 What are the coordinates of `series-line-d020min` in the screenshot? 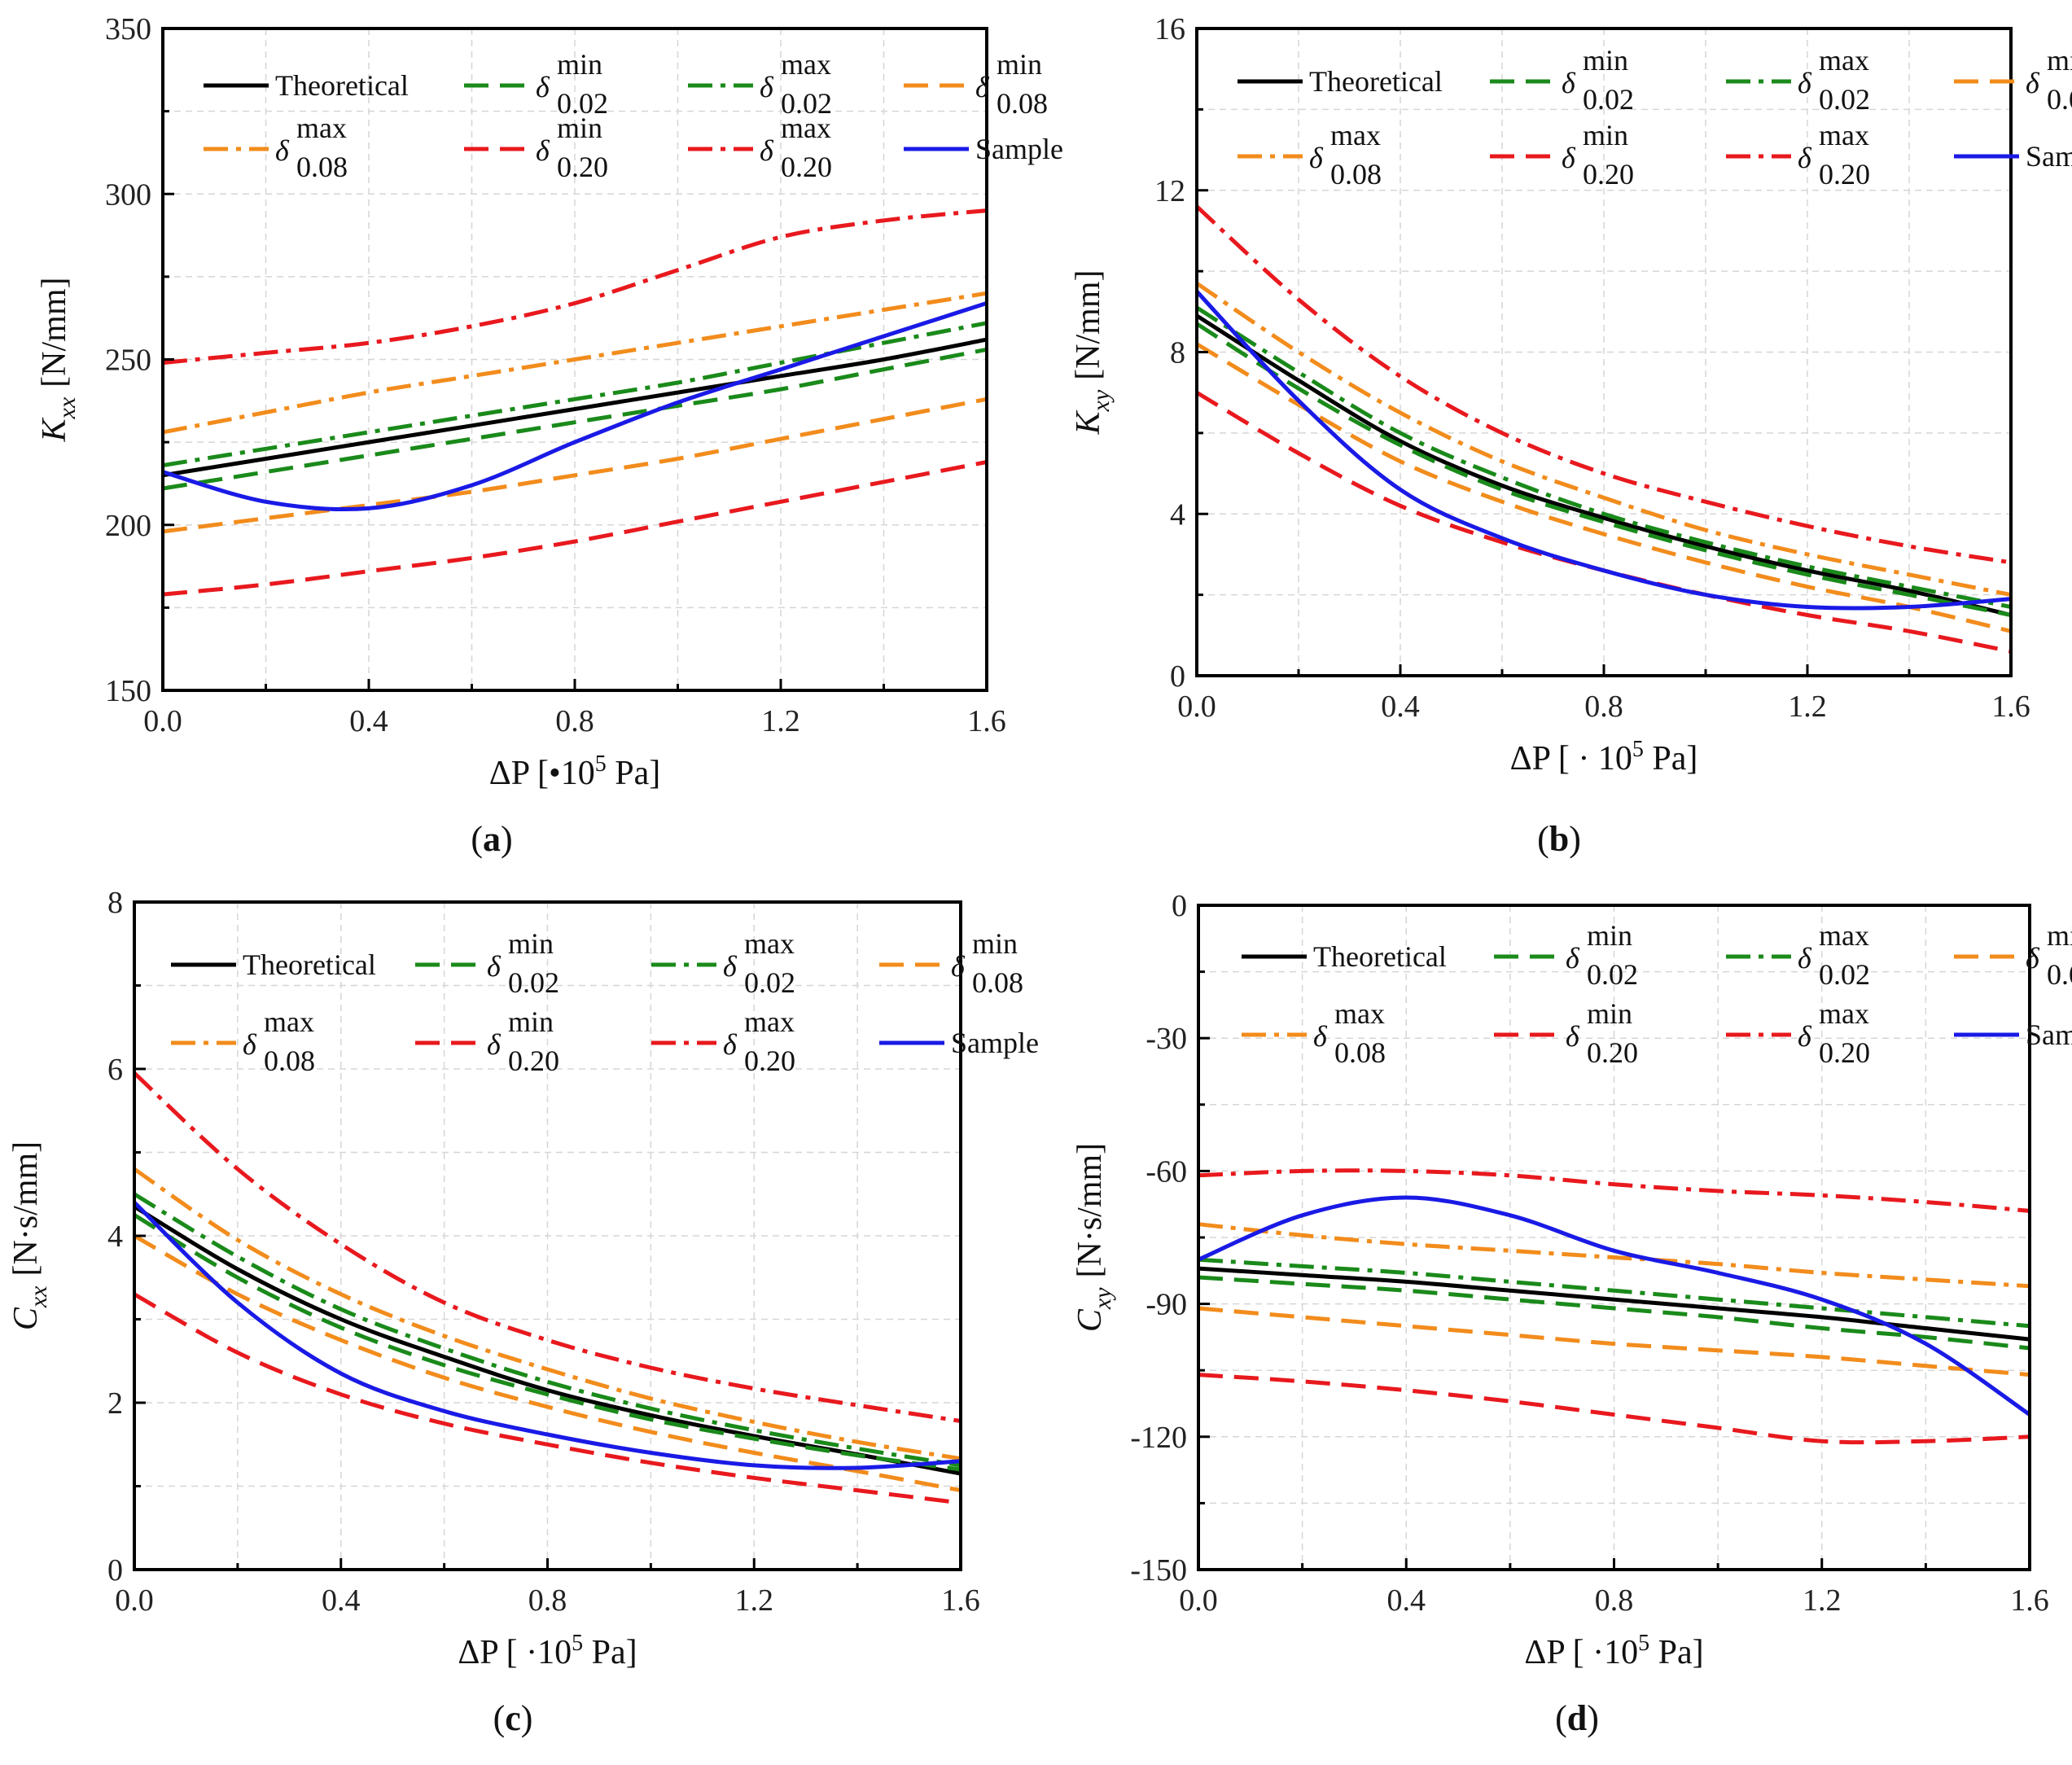 It's located at (547, 1398).